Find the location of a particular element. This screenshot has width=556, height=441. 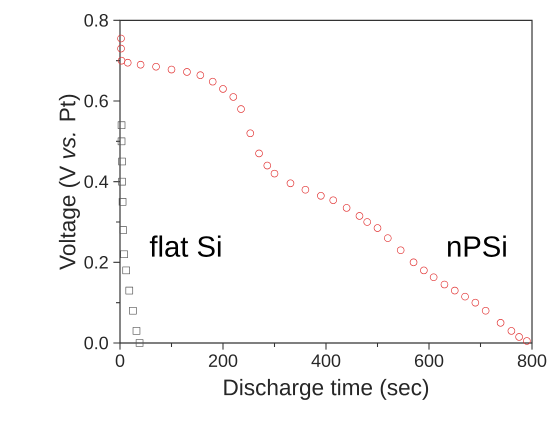

x-axis-title: Discharge time (sec) is located at coordinates (326, 389).